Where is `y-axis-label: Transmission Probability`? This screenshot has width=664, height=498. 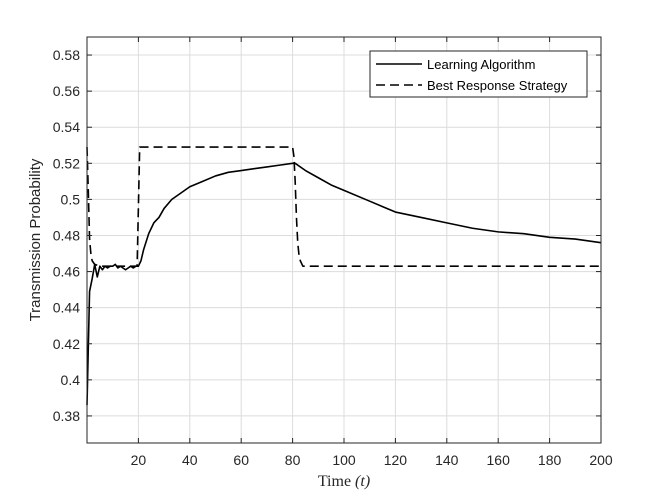
y-axis-label: Transmission Probability is located at coordinates (35, 239).